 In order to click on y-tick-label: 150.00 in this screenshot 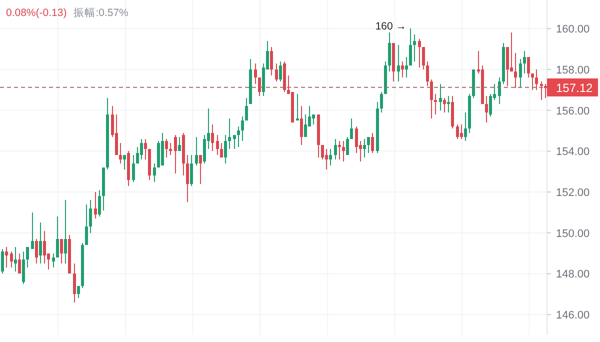, I will do `click(573, 234)`.